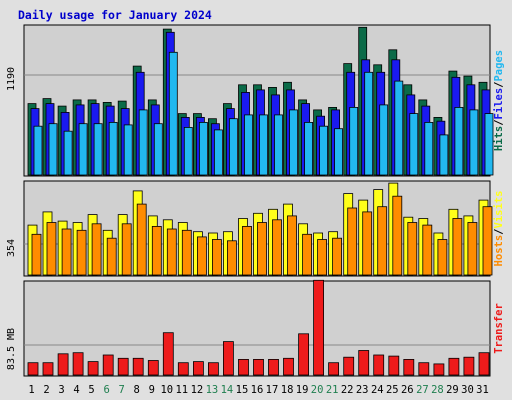 The image size is (512, 400). Describe the element at coordinates (76, 390) in the screenshot. I see `x-tick-label-day-4: 4` at that location.